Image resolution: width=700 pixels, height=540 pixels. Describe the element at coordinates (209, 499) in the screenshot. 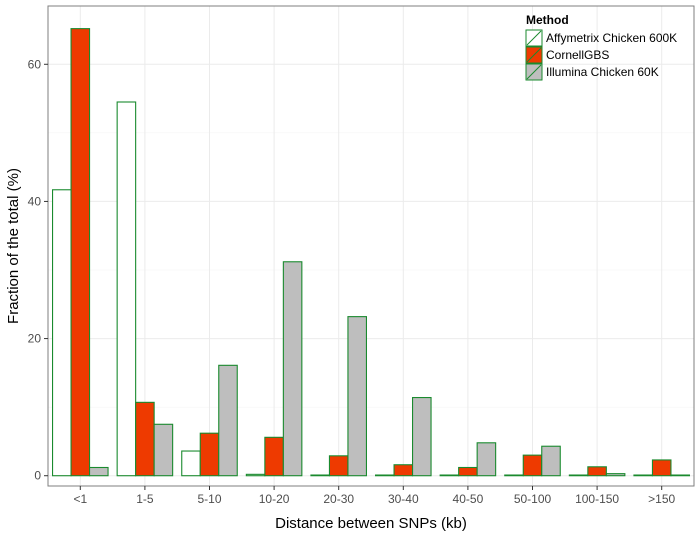

I see `x-tick-label: 5-10` at that location.